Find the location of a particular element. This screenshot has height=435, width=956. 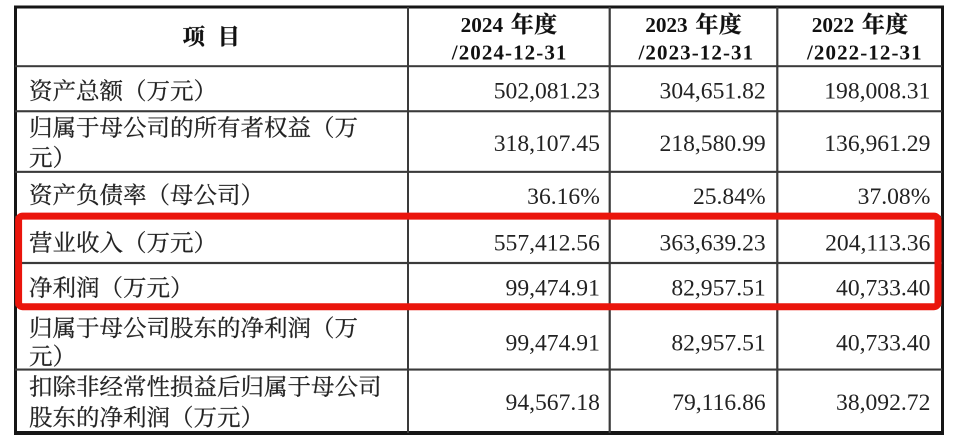

svg-text: 2023 is located at coordinates (666, 25).